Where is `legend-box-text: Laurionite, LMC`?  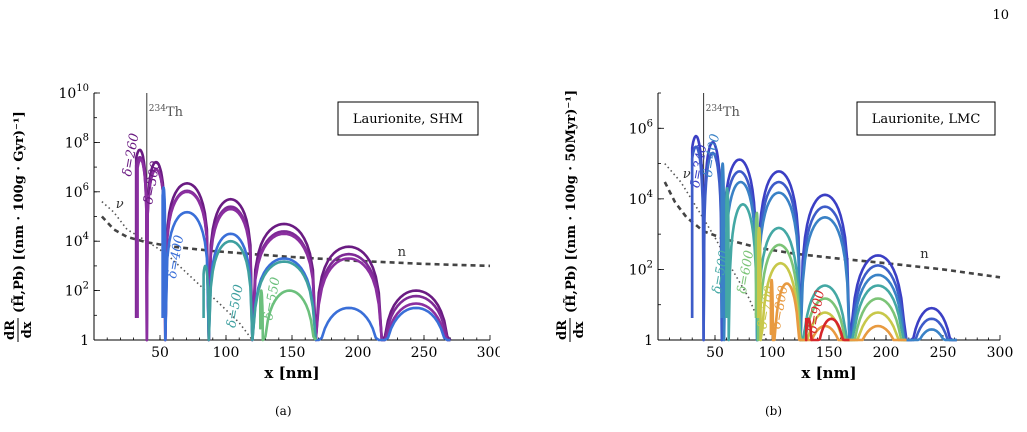
legend-box-text: Laurionite, LMC is located at coordinates (926, 119).